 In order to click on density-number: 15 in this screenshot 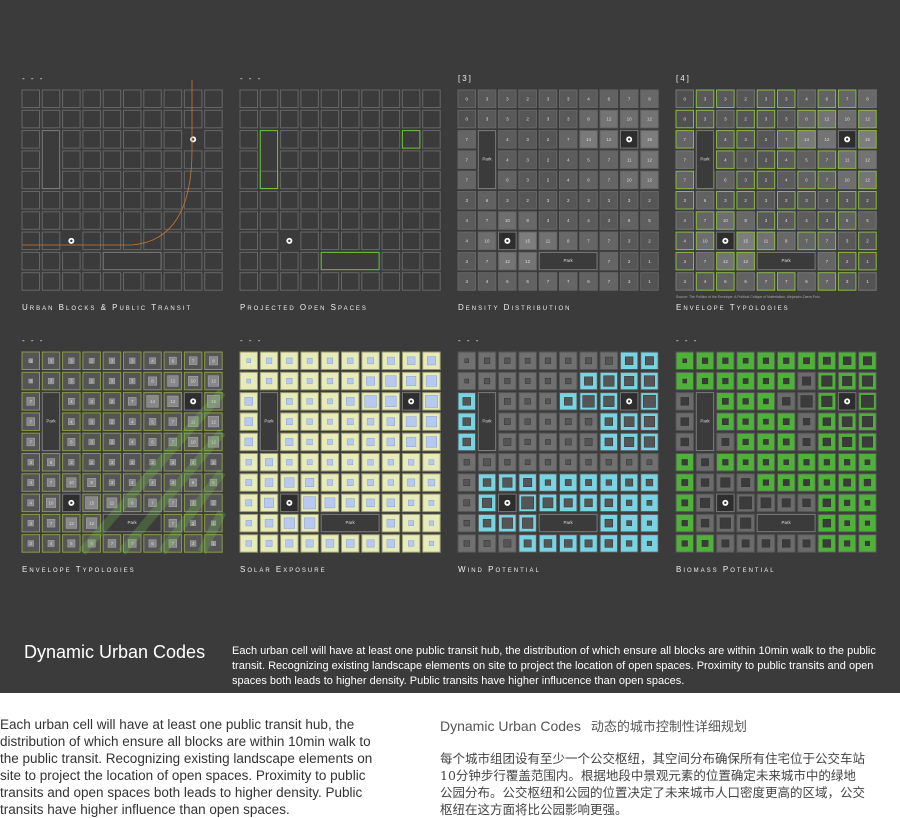, I will do `click(746, 241)`.